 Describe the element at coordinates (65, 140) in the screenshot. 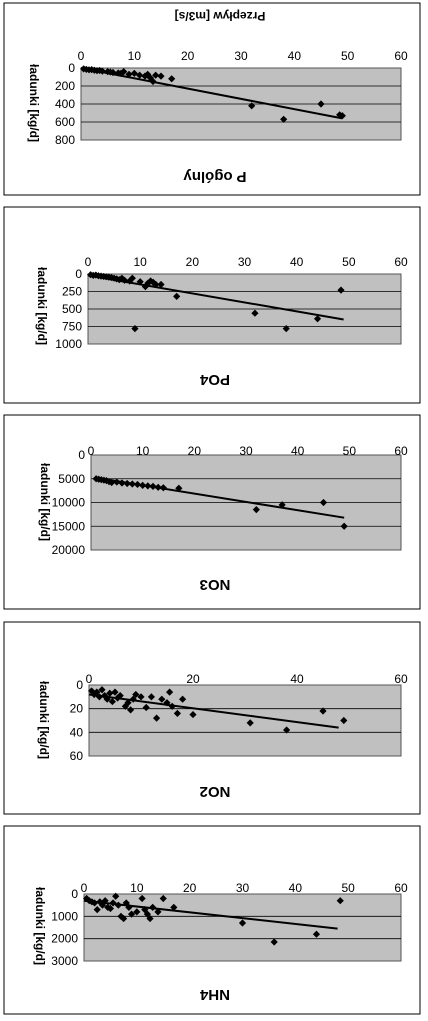

I see `y-tick-label: 800` at that location.